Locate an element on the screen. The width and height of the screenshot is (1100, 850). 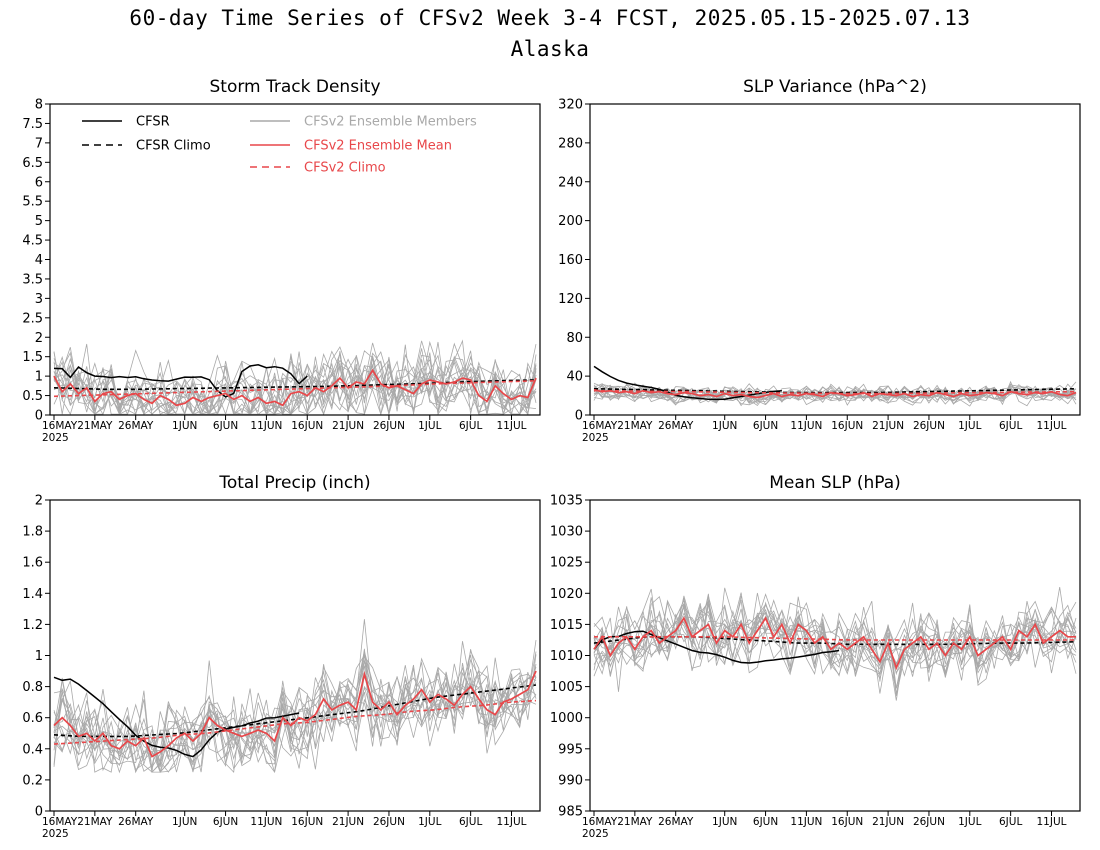
y-tick-label: 990 is located at coordinates (570, 780).